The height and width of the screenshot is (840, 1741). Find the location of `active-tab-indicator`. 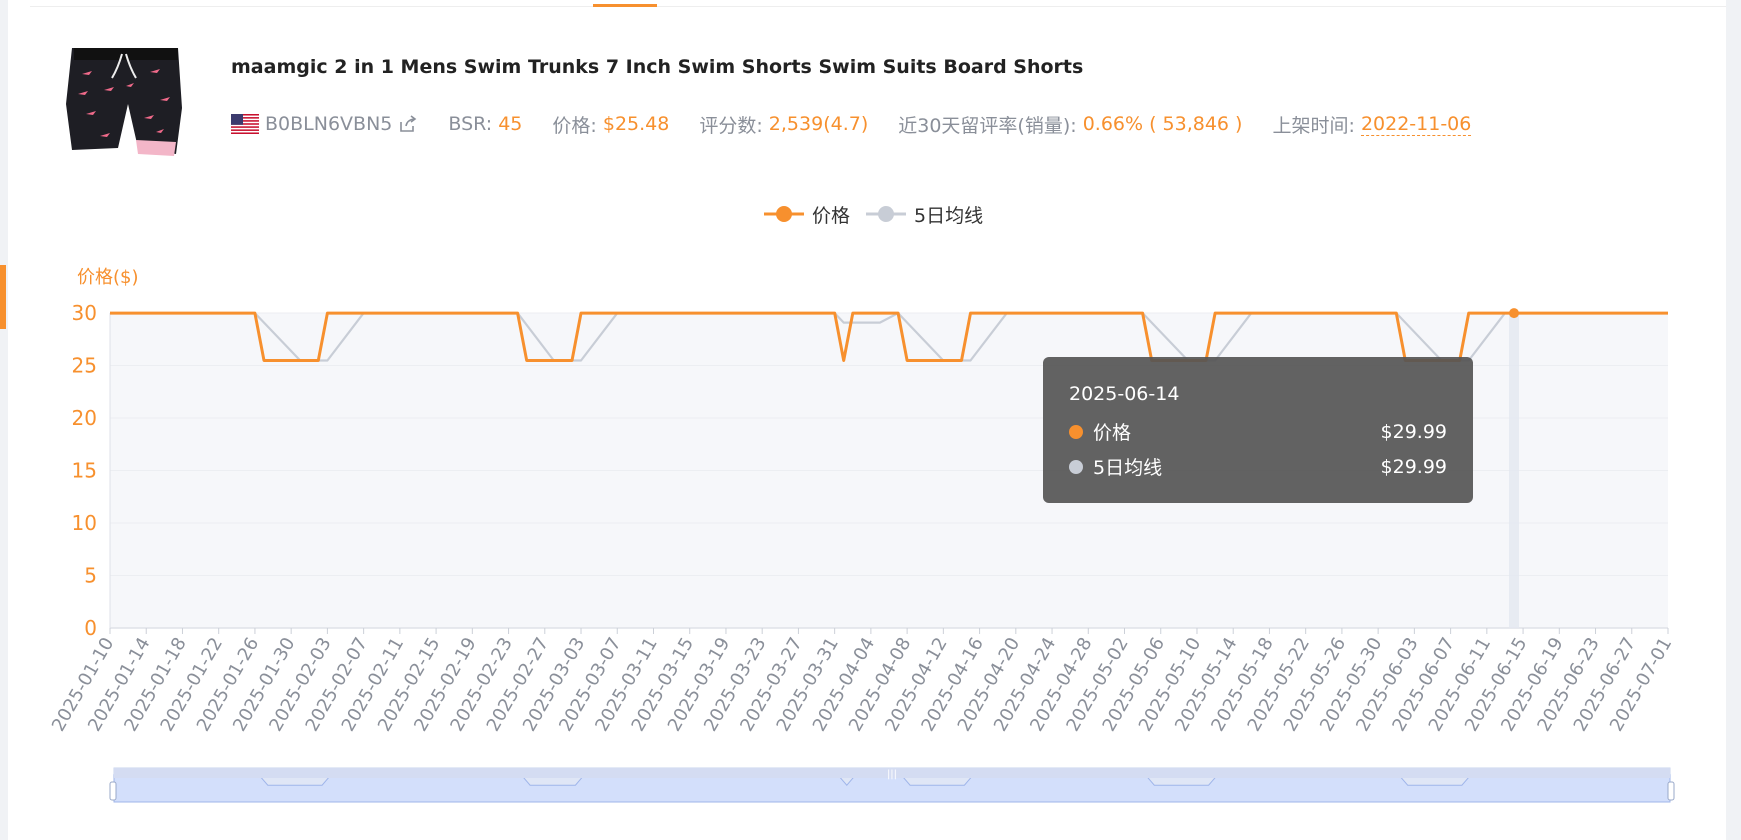

active-tab-indicator is located at coordinates (625, 5).